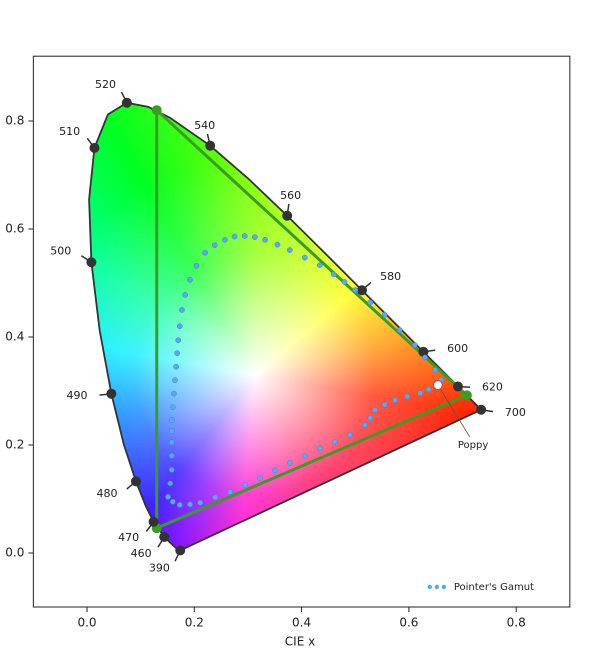 Image resolution: width=592 pixels, height=668 pixels. I want to click on x-tick-label: 0.0, so click(86, 623).